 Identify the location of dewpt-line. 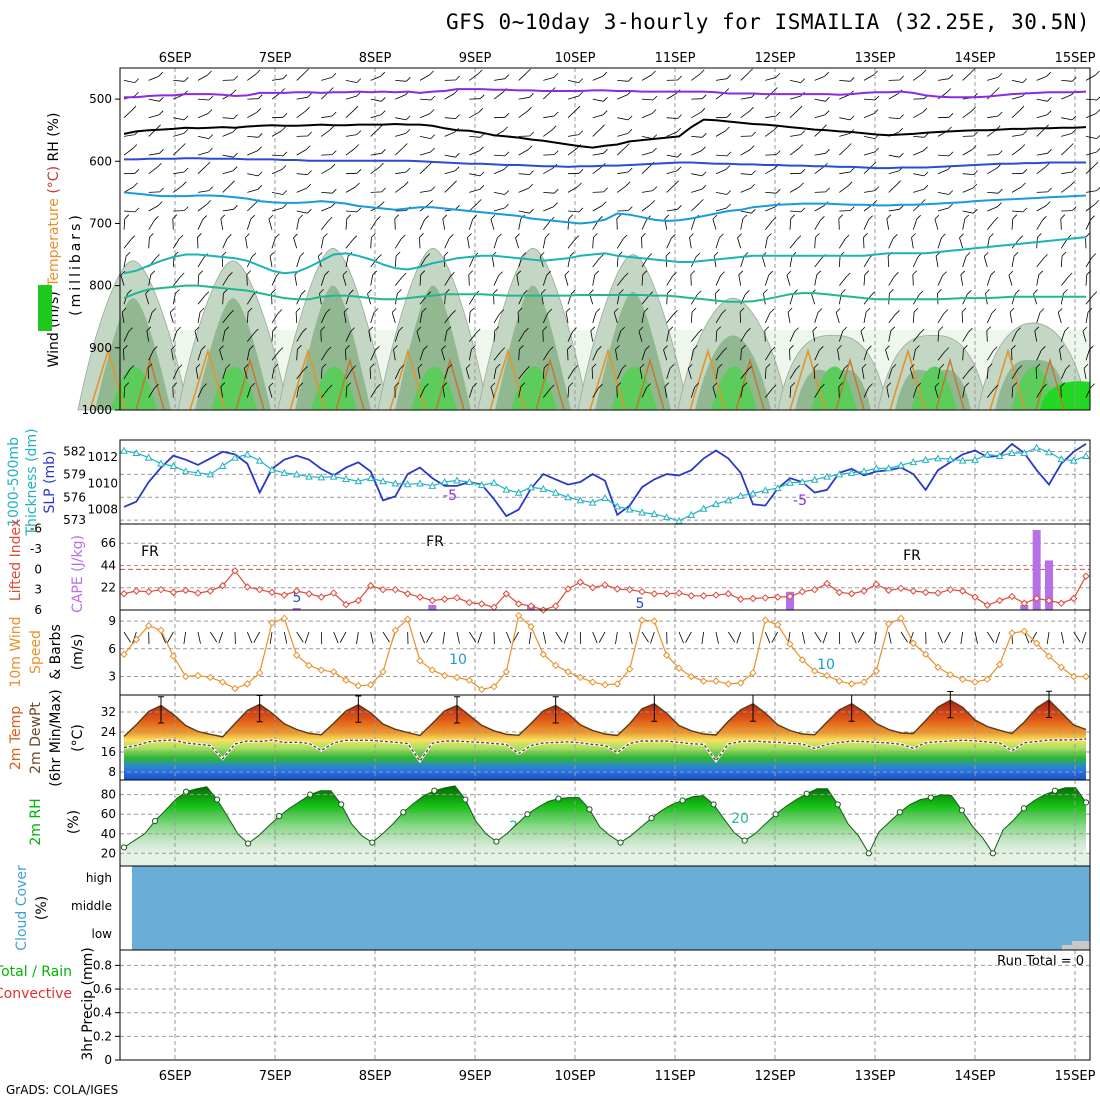
(605, 750).